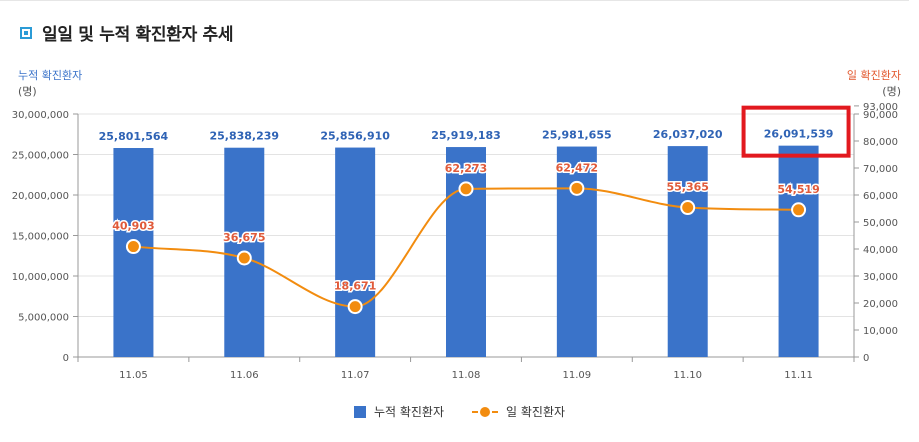  What do you see at coordinates (873, 75) in the screenshot?
I see `right-axis-title: 일 확진환자` at bounding box center [873, 75].